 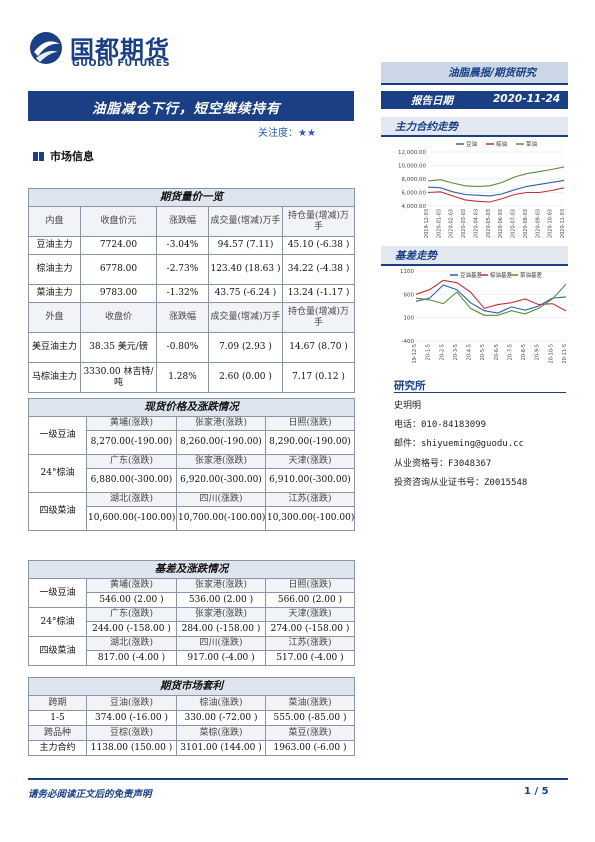 I want to click on table-cell: -0.80%, so click(x=182, y=347).